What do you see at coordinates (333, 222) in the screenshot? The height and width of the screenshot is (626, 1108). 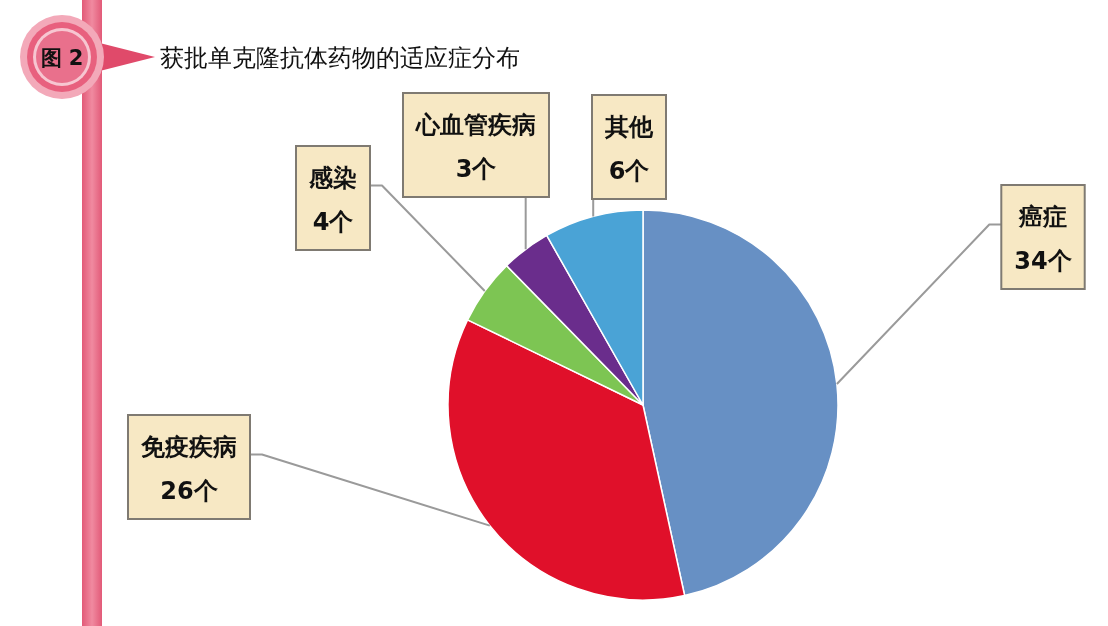 I see `data-label: 4个` at bounding box center [333, 222].